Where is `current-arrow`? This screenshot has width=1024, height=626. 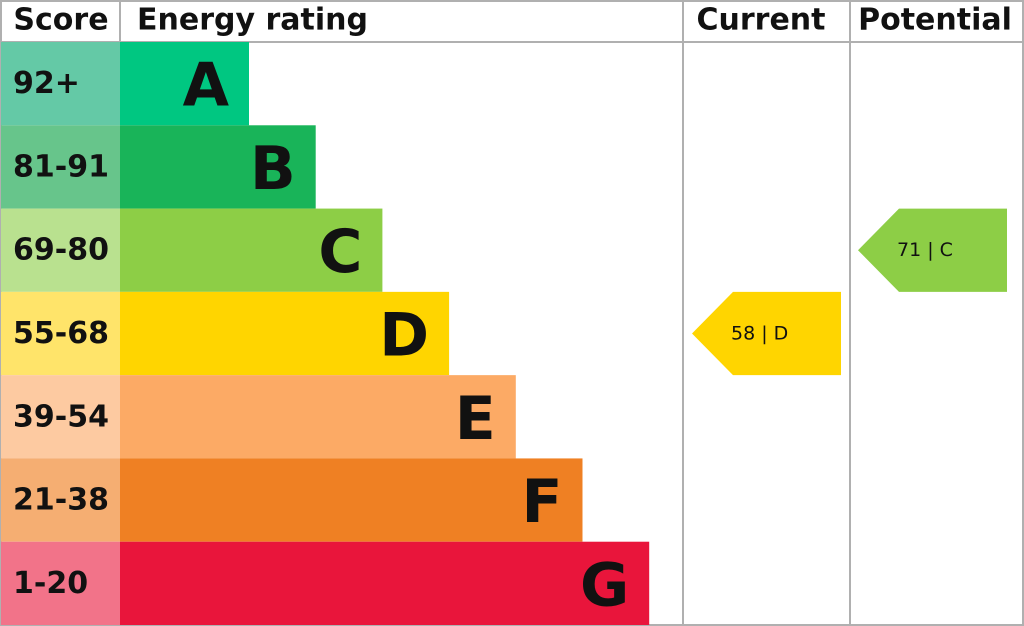 current-arrow is located at coordinates (766, 333).